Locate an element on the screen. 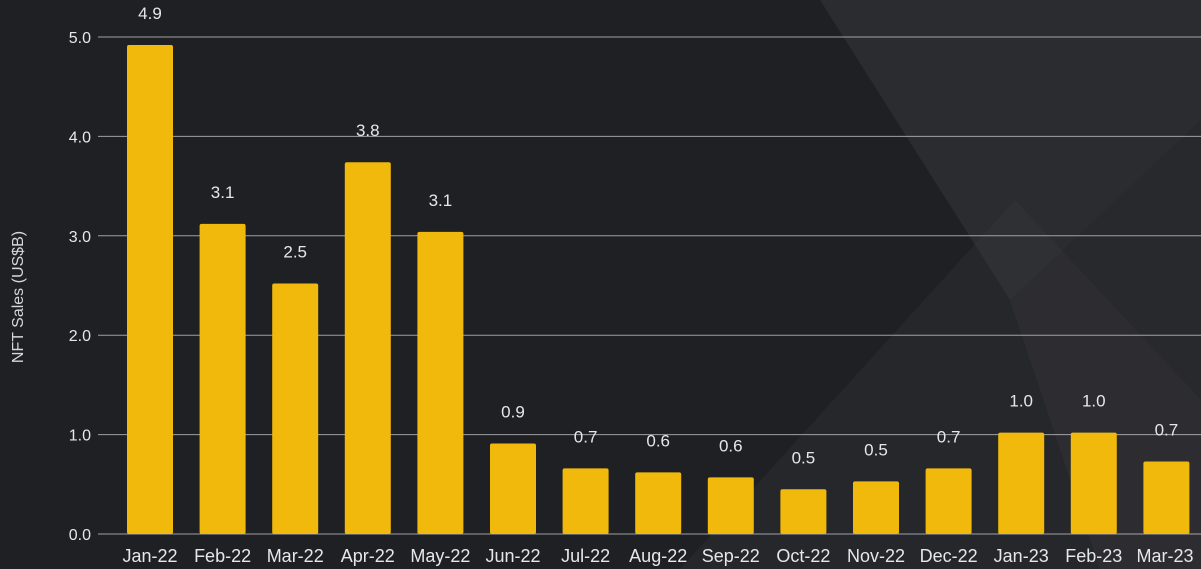  y-axis-ticks: 0.0 1.0 2.0 3.0 4.0 5.0 is located at coordinates (80, 287).